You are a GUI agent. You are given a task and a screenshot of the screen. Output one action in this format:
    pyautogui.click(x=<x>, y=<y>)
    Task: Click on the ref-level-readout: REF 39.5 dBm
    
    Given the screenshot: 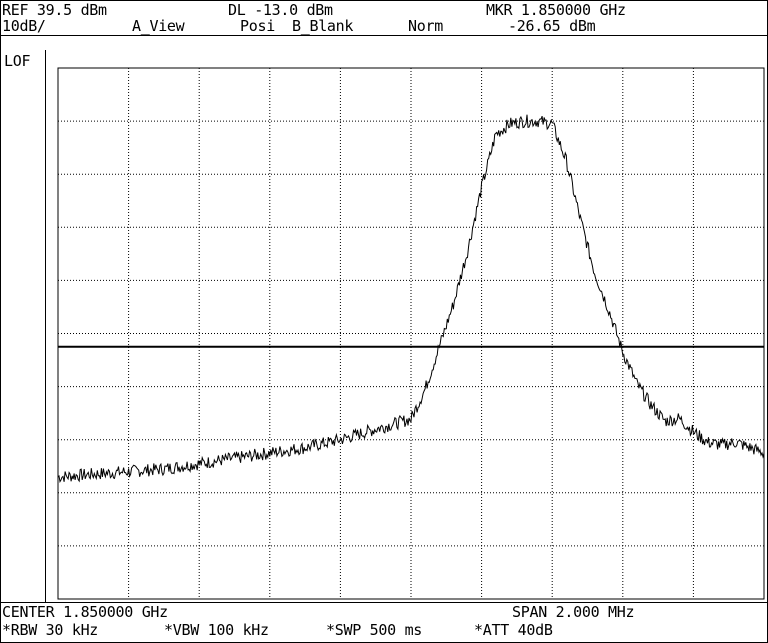 What is the action you would take?
    pyautogui.click(x=54, y=10)
    